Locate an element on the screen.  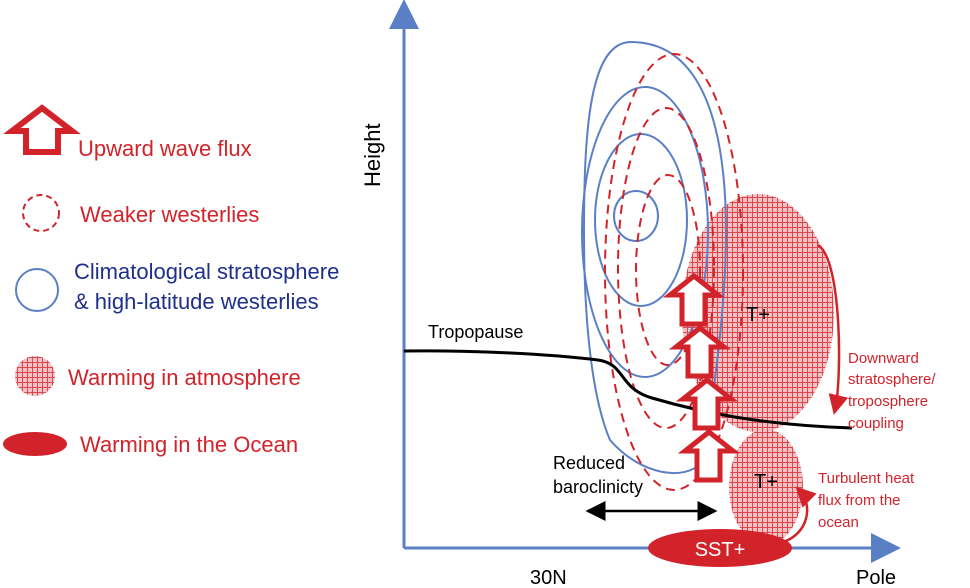
sst-ellipse is located at coordinates (720, 548).